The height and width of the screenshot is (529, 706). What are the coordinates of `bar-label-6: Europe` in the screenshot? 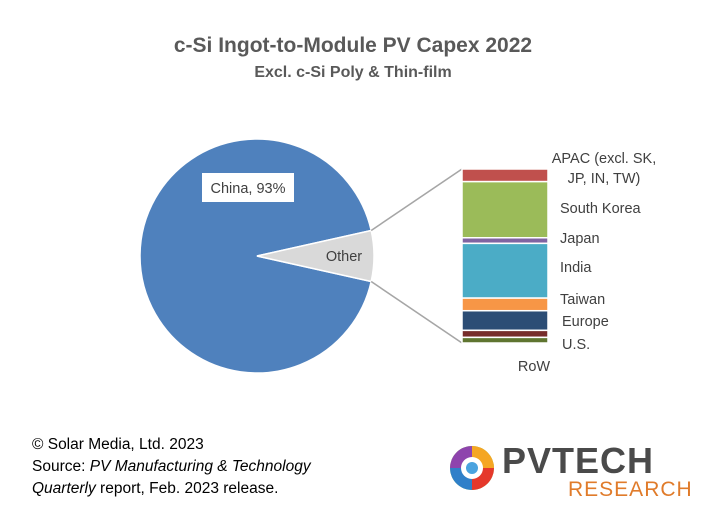 It's located at (585, 322).